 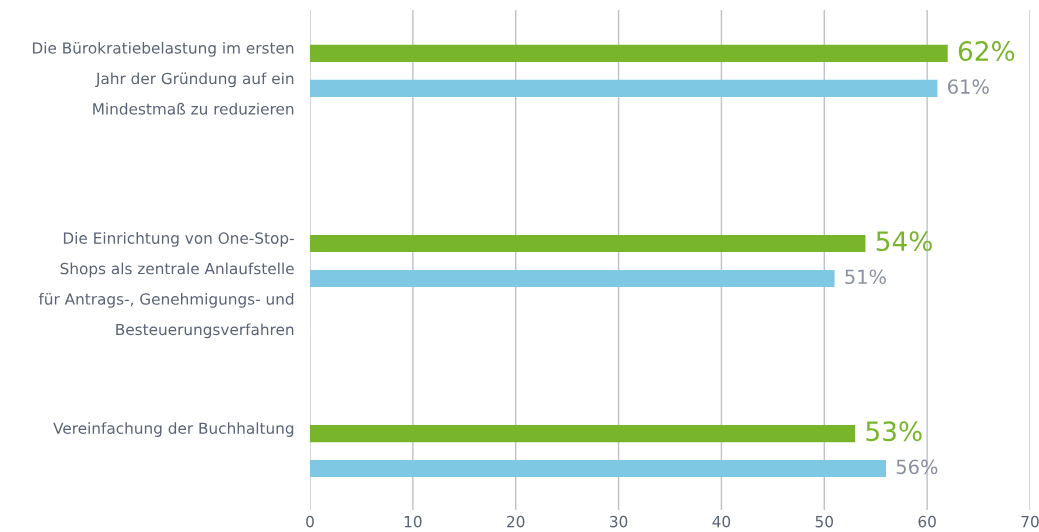 What do you see at coordinates (413, 521) in the screenshot?
I see `x-tick-label: 10` at bounding box center [413, 521].